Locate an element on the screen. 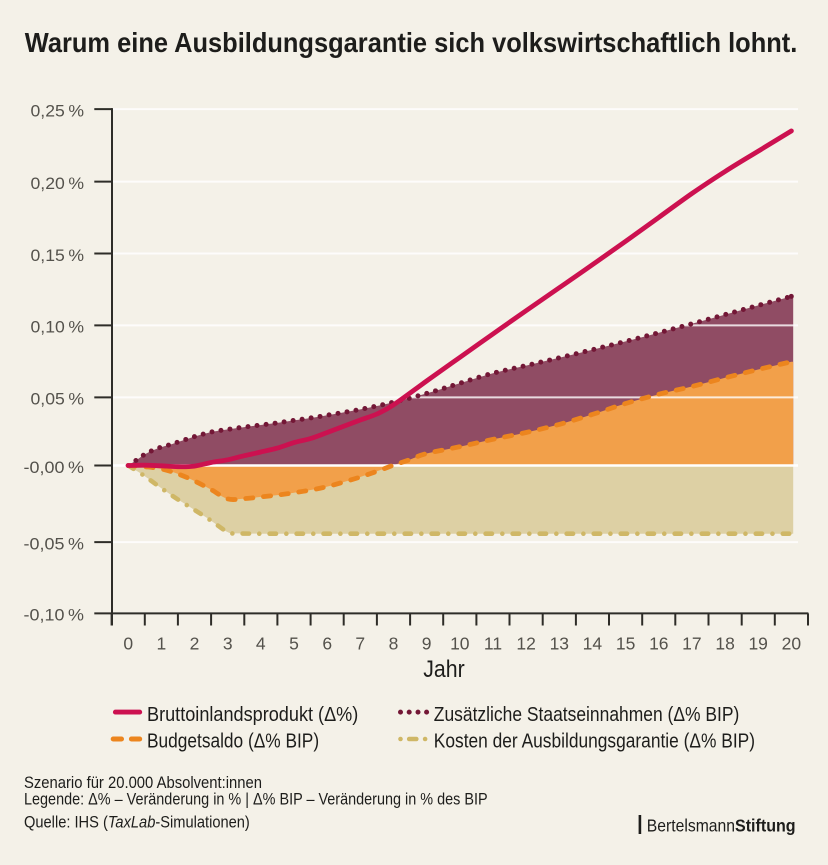 This screenshot has width=828, height=865. svg-text: 8 is located at coordinates (394, 643).